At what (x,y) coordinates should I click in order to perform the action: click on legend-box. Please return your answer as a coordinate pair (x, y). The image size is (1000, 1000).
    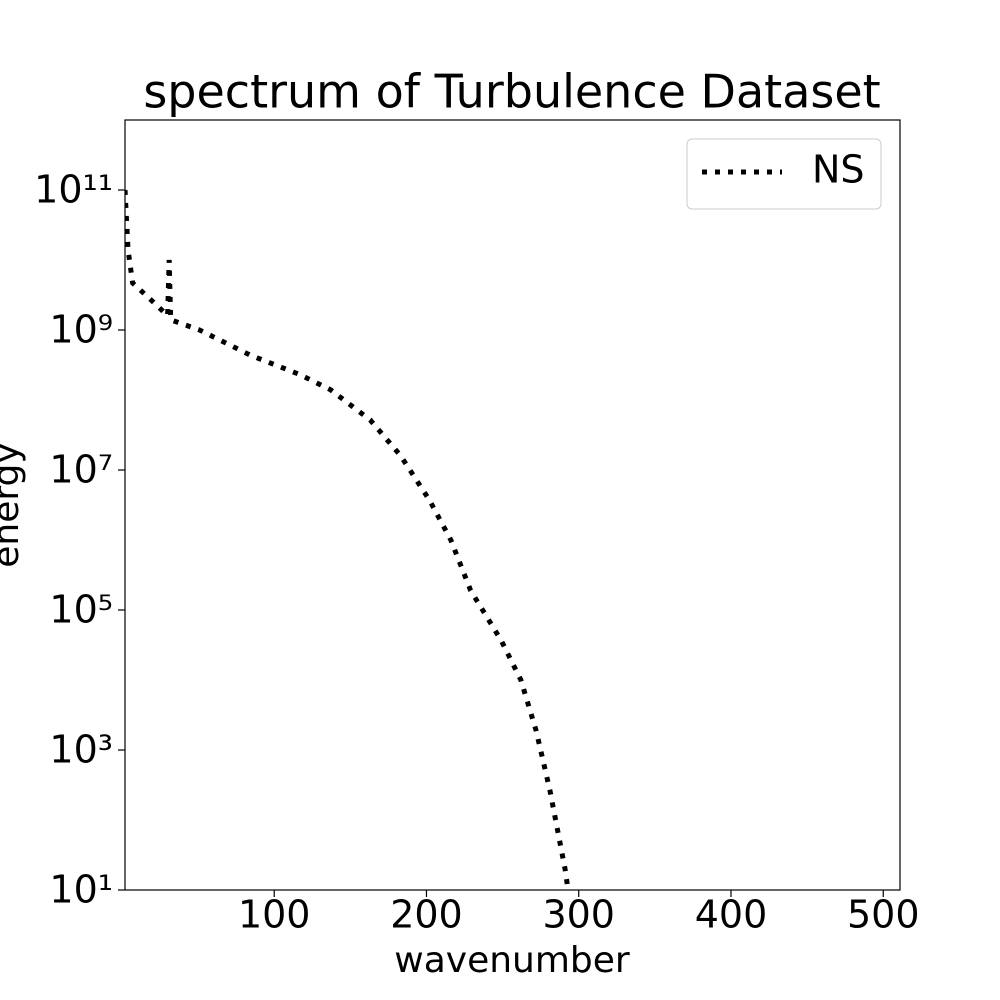
    Looking at the image, I should click on (784, 174).